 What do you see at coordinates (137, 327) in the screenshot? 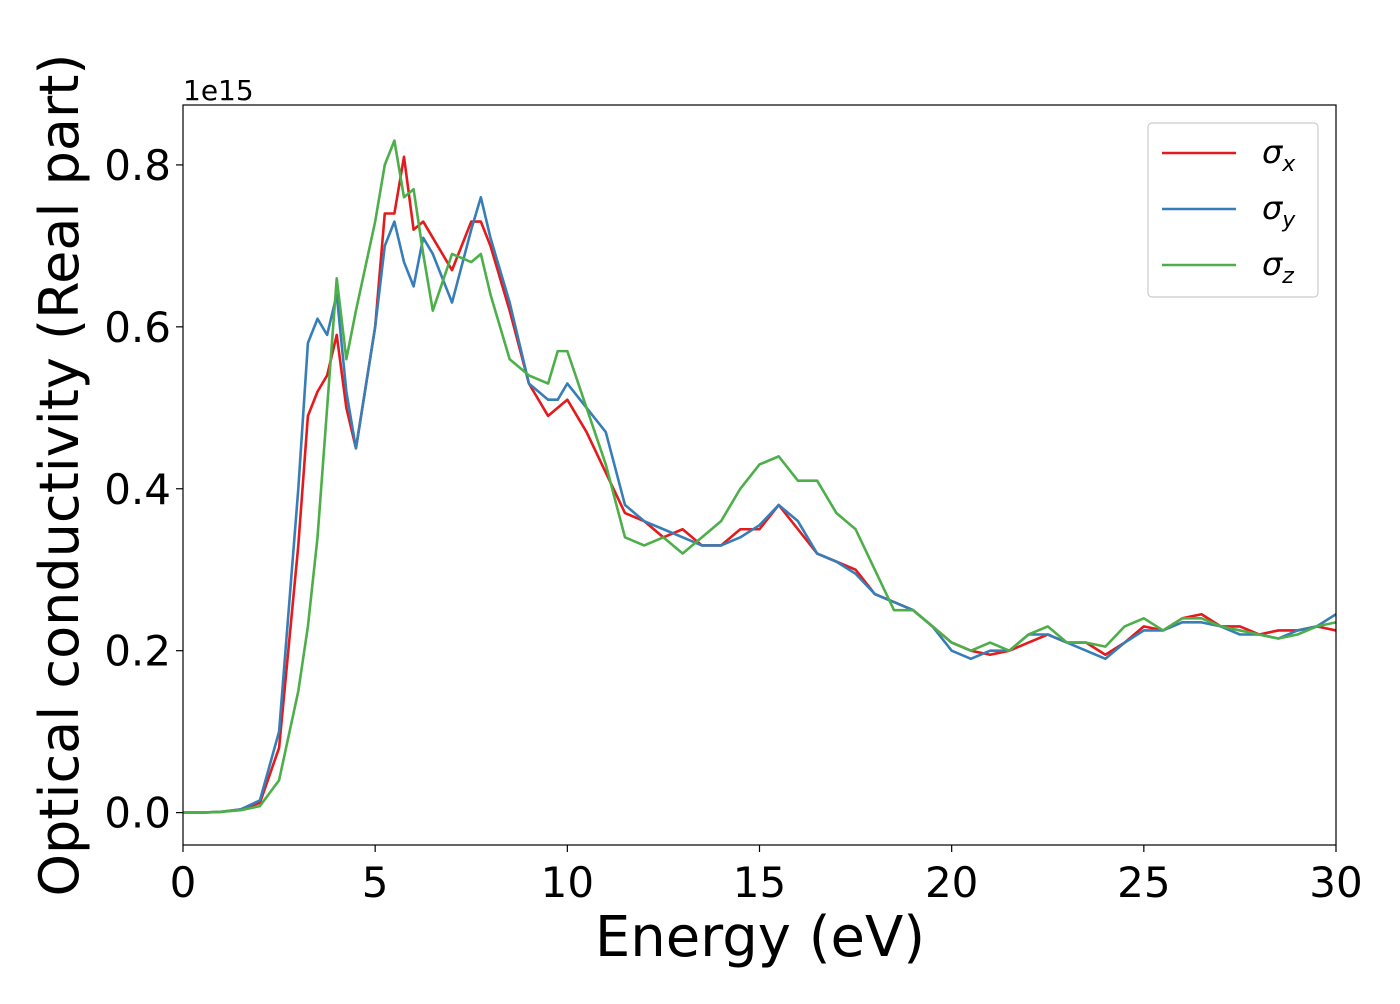
I see `y-tick-label: 0.6` at bounding box center [137, 327].